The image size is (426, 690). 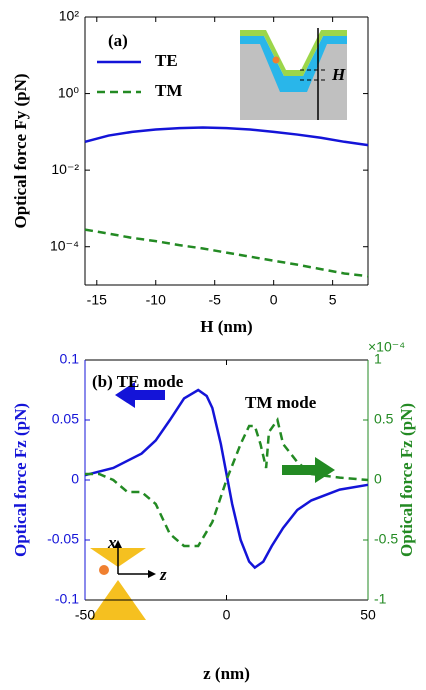 What do you see at coordinates (69, 92) in the screenshot?
I see `y-tick-label: 10⁰` at bounding box center [69, 92].